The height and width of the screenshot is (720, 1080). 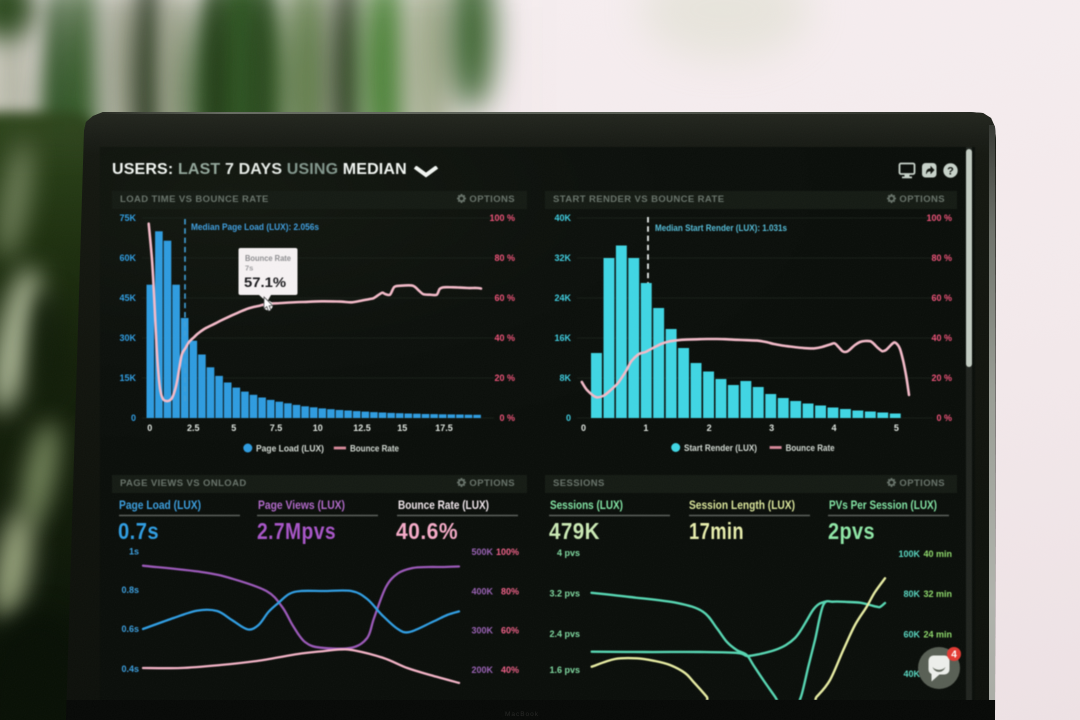 What do you see at coordinates (851, 531) in the screenshot?
I see `svg-text: 2pvs` at bounding box center [851, 531].